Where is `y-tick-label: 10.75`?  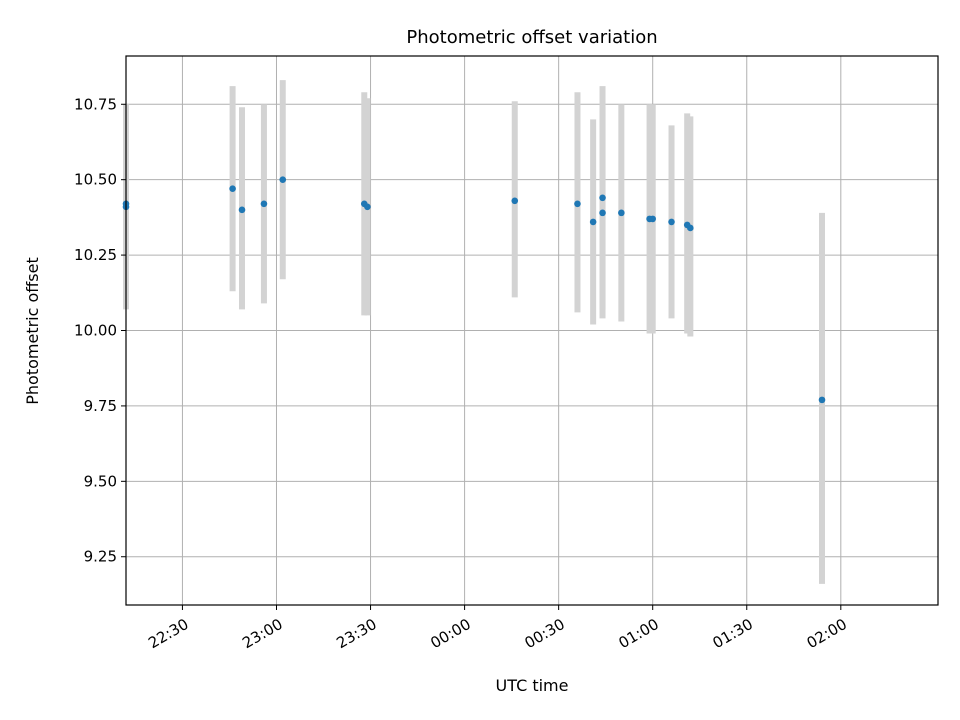
y-tick-label: 10.75 is located at coordinates (95, 104).